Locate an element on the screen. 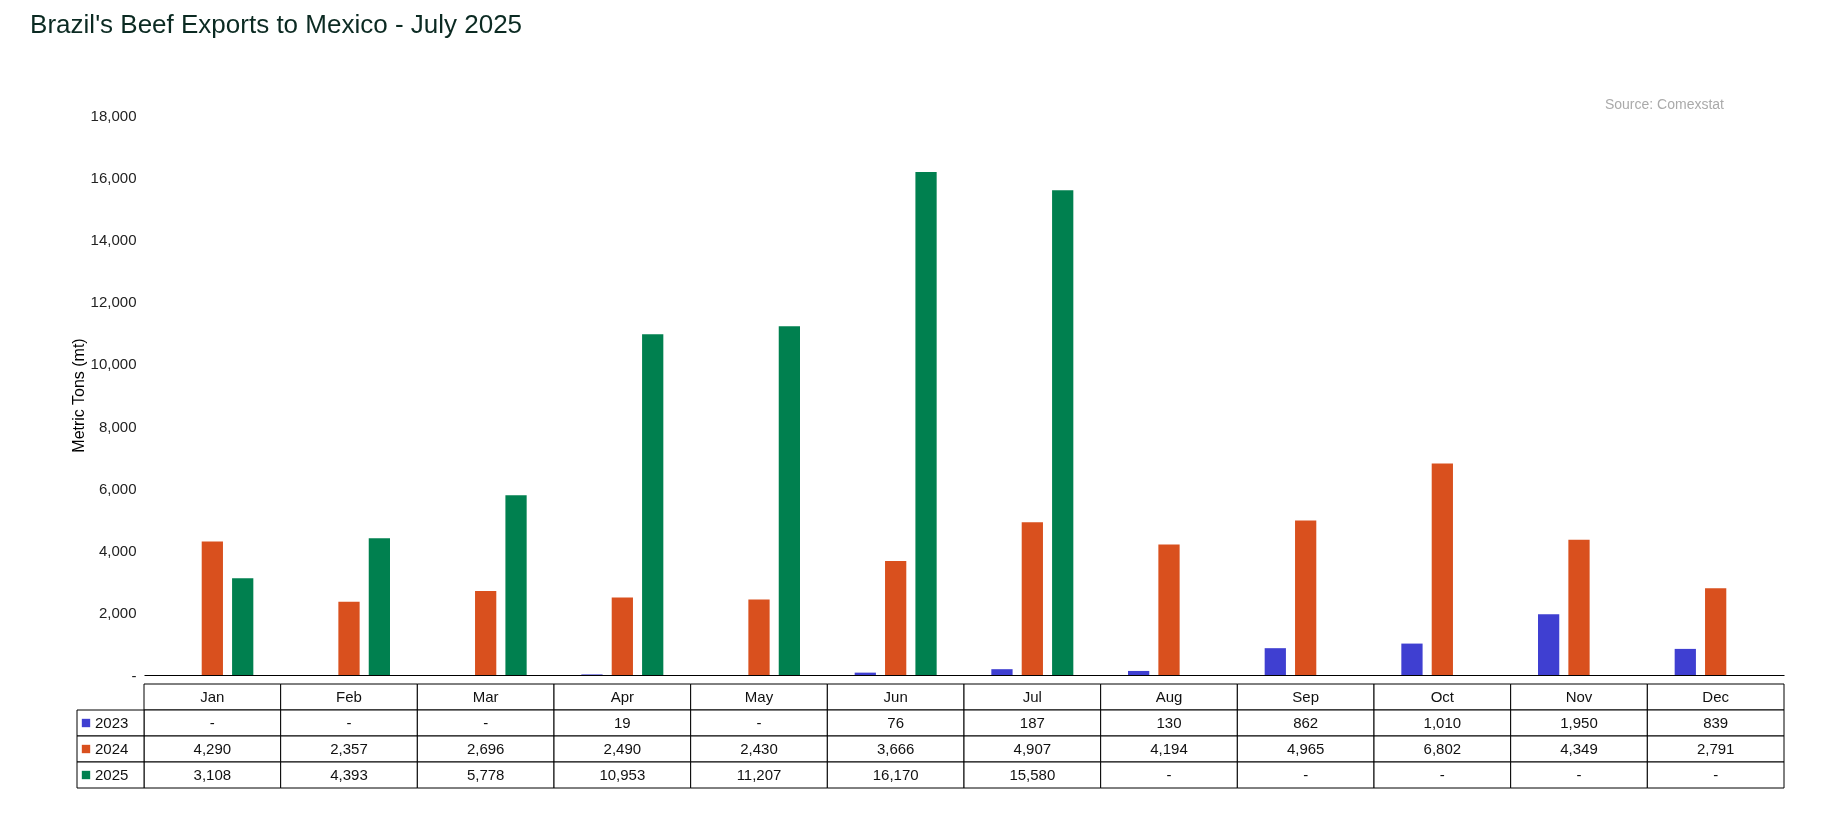  x-tick-label: Jun is located at coordinates (895, 696).